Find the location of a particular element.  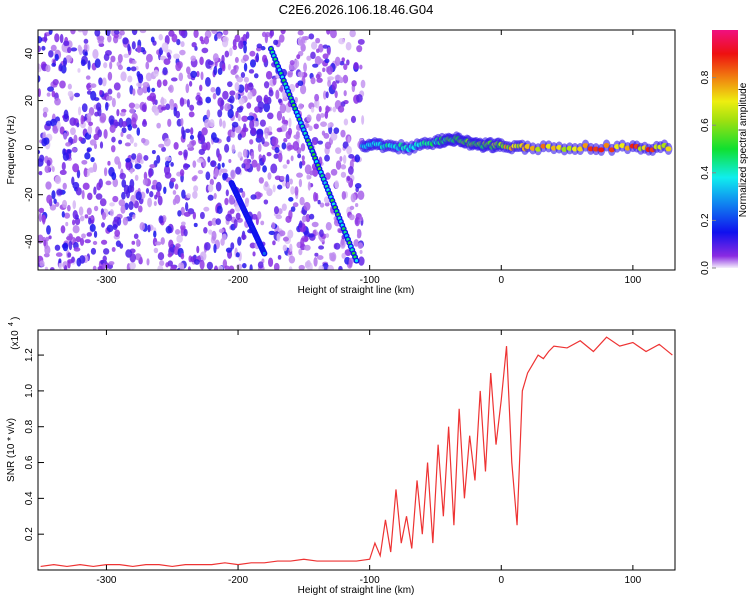

bottom-ytick-label: 1.2 is located at coordinates (29, 355).